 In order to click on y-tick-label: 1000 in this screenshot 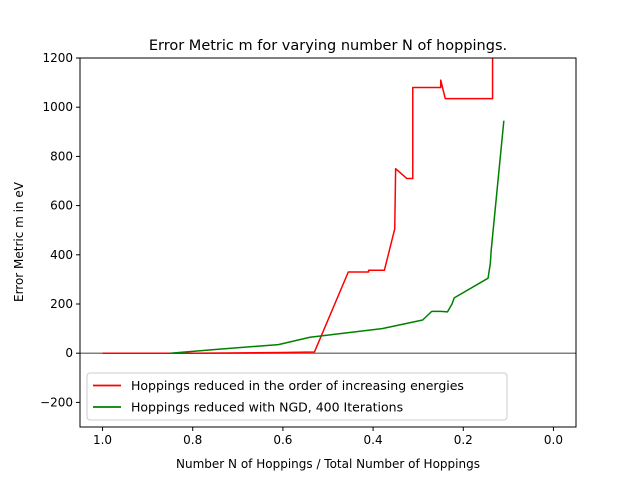, I will do `click(57, 107)`.